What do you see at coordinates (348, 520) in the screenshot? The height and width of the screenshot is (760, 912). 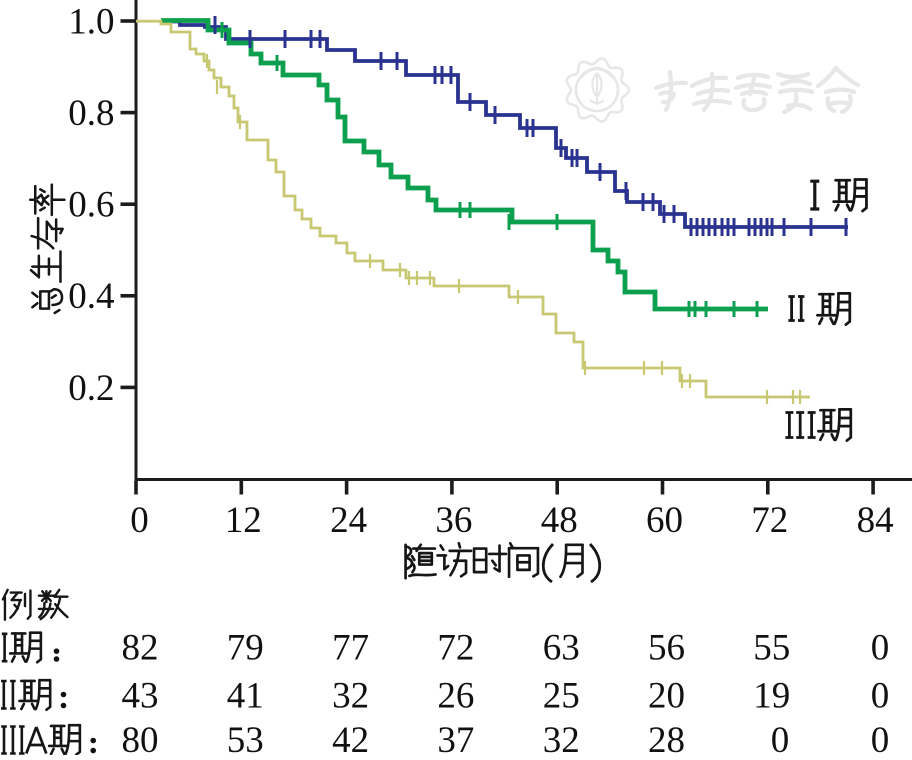 I see `svg-text: 24` at bounding box center [348, 520].